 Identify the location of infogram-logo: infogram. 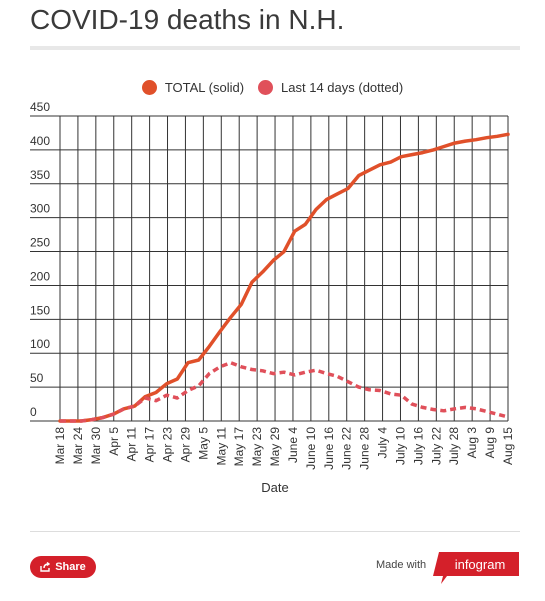
(476, 568).